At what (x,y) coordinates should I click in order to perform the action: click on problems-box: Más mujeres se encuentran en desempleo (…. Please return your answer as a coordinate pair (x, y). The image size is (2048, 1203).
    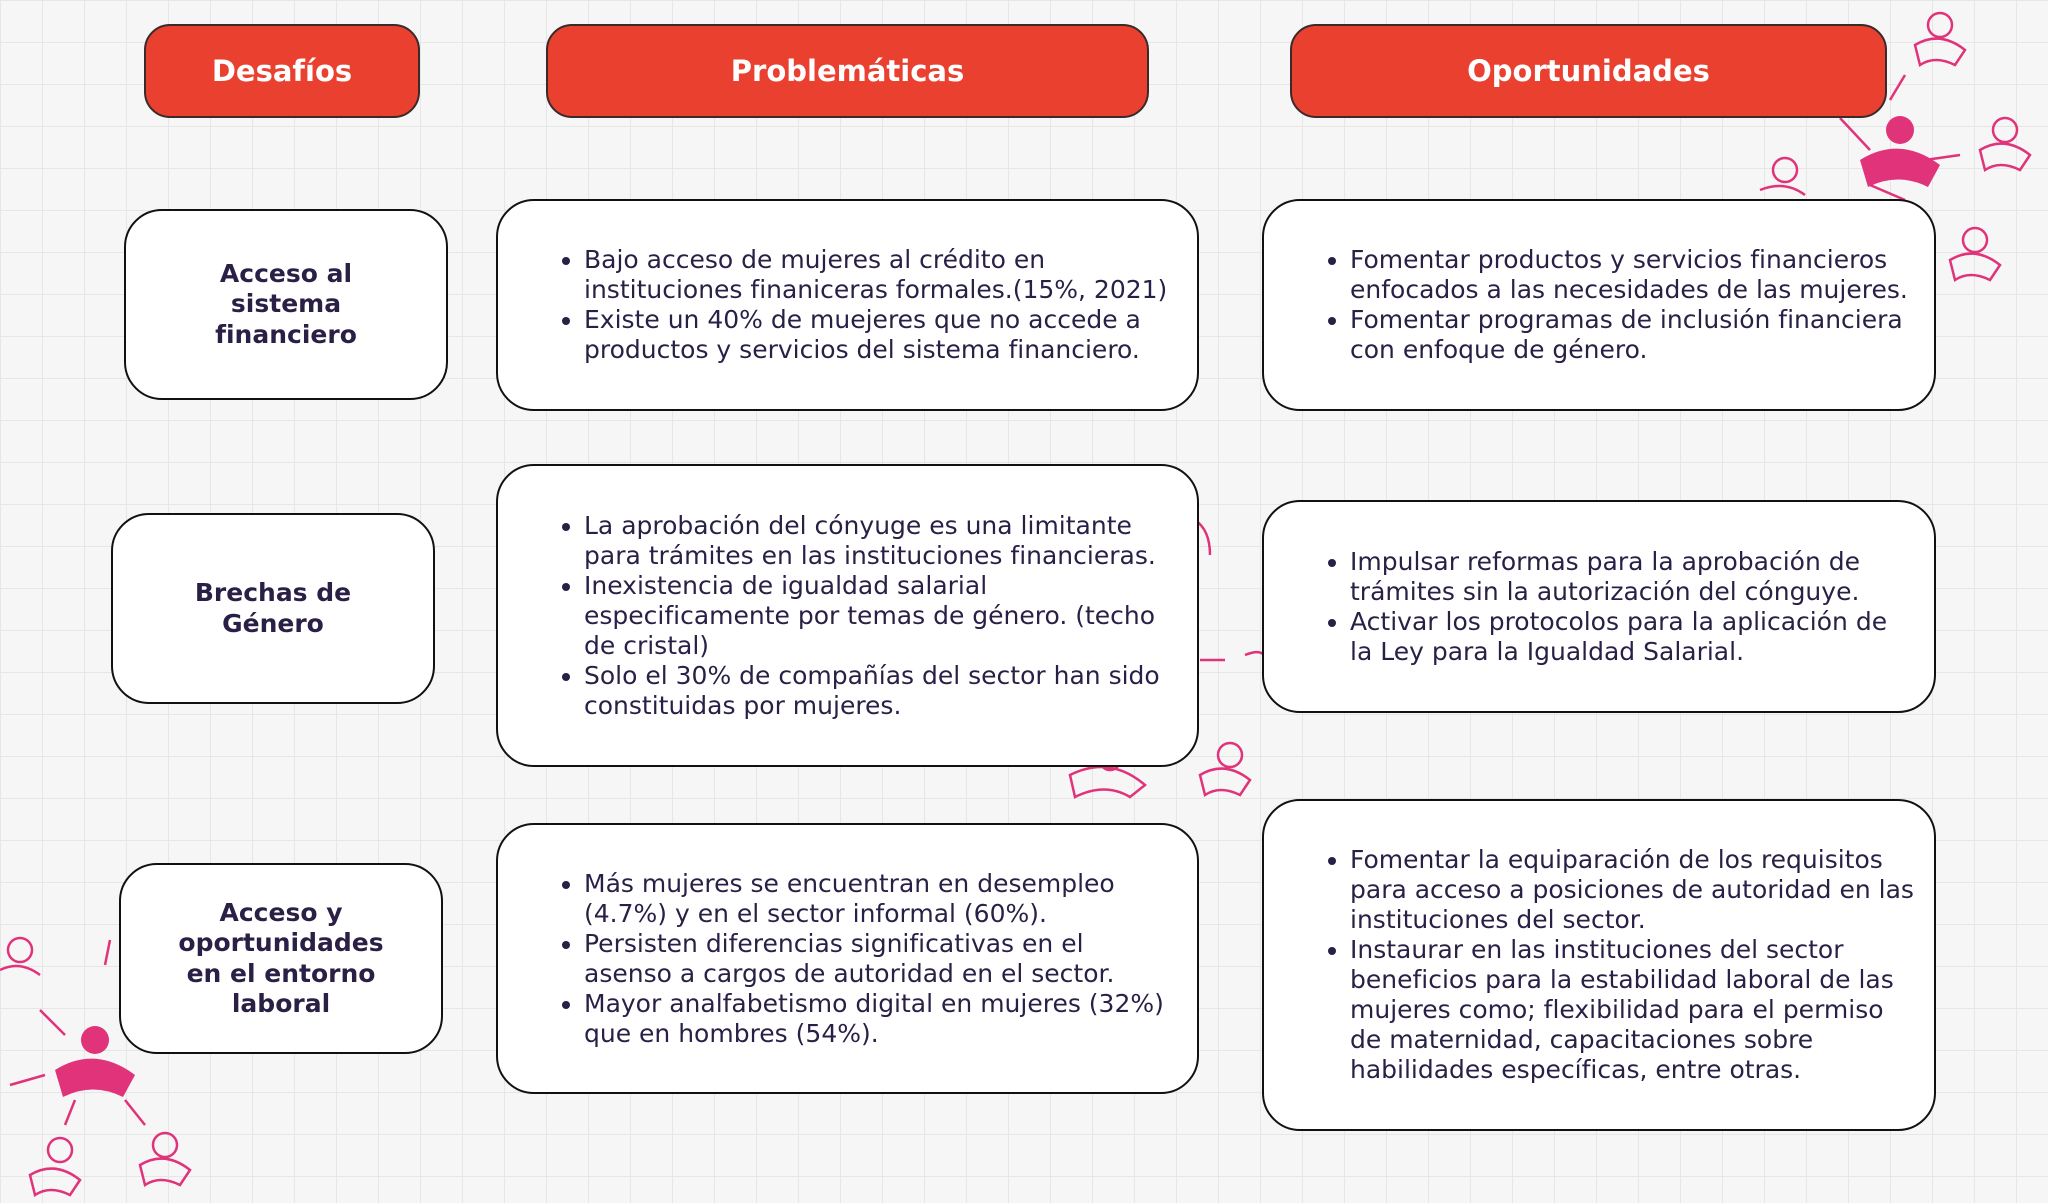
    Looking at the image, I should click on (847, 958).